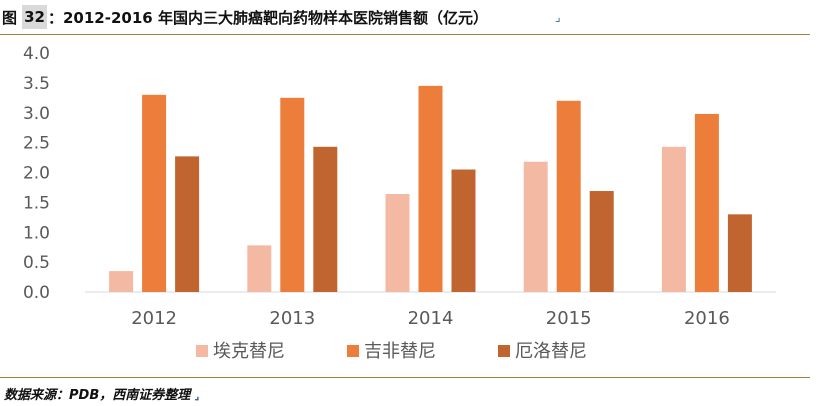  What do you see at coordinates (551, 351) in the screenshot?
I see `legend-label-2: 厄洛替尼` at bounding box center [551, 351].